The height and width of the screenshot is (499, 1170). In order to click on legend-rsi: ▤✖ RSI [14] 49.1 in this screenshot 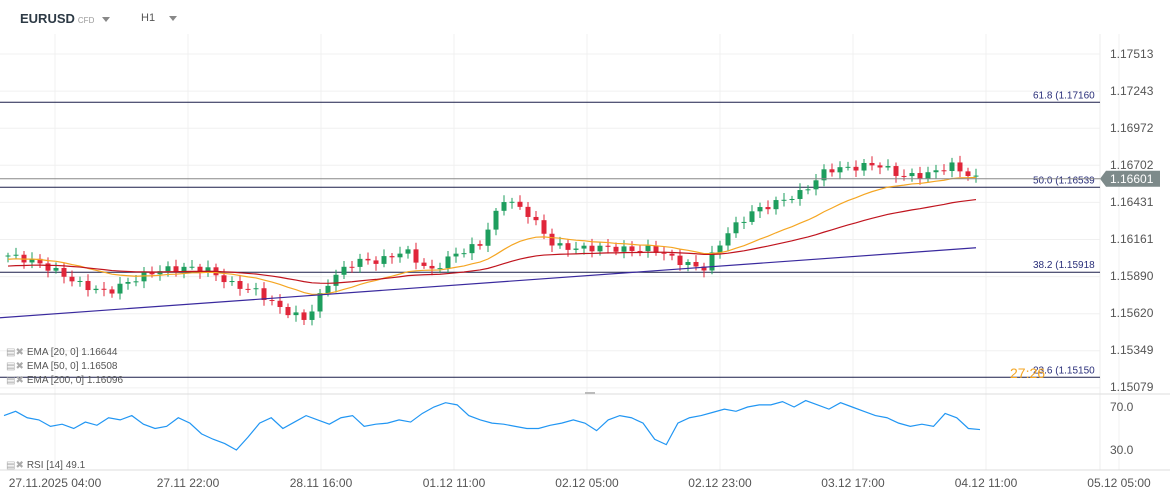, I will do `click(45, 465)`.